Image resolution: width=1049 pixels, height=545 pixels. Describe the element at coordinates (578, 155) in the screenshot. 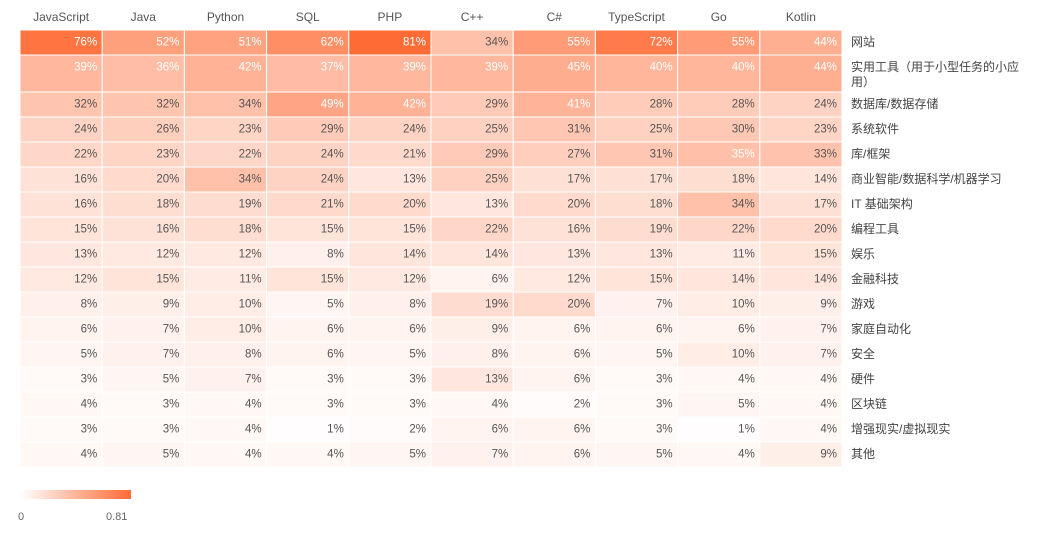

I see `cell-value: 27%` at that location.